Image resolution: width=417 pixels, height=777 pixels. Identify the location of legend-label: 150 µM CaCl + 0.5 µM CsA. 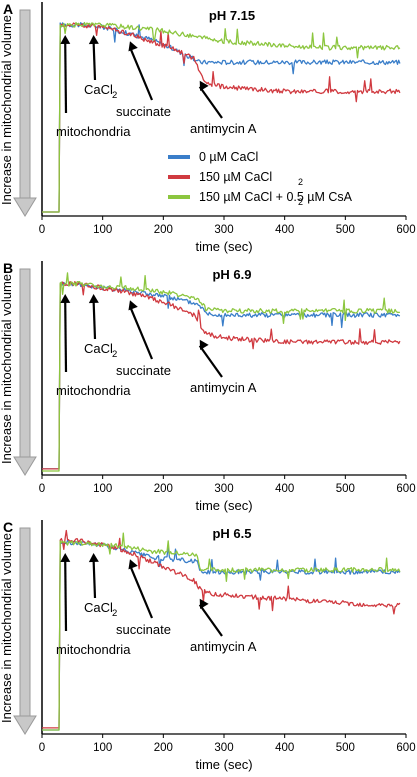
(276, 197).